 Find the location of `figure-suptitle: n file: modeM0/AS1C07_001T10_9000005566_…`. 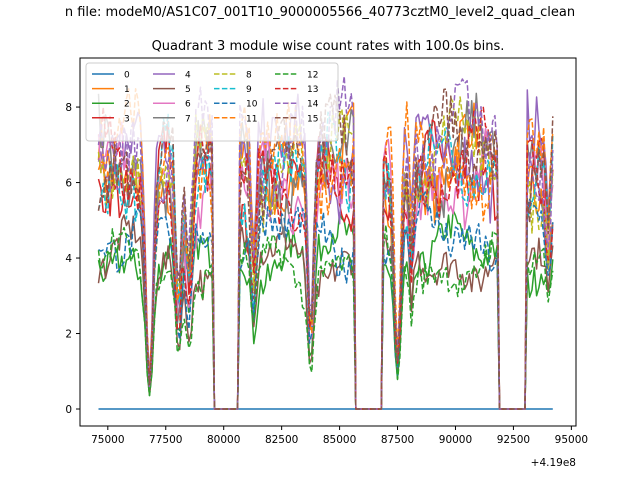

figure-suptitle: n file: modeM0/AS1C07_001T10_9000005566_… is located at coordinates (320, 12).